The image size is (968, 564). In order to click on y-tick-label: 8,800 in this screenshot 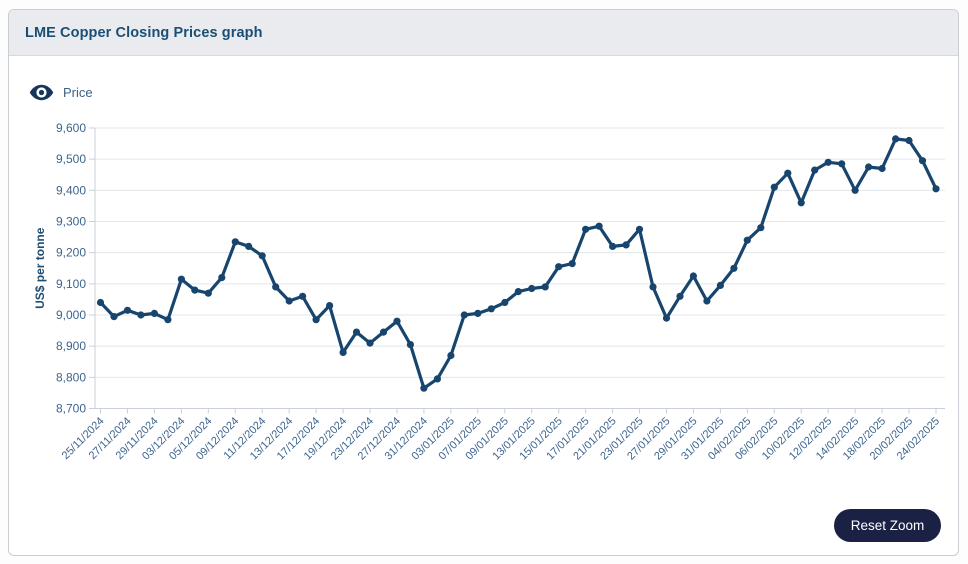, I will do `click(71, 377)`.